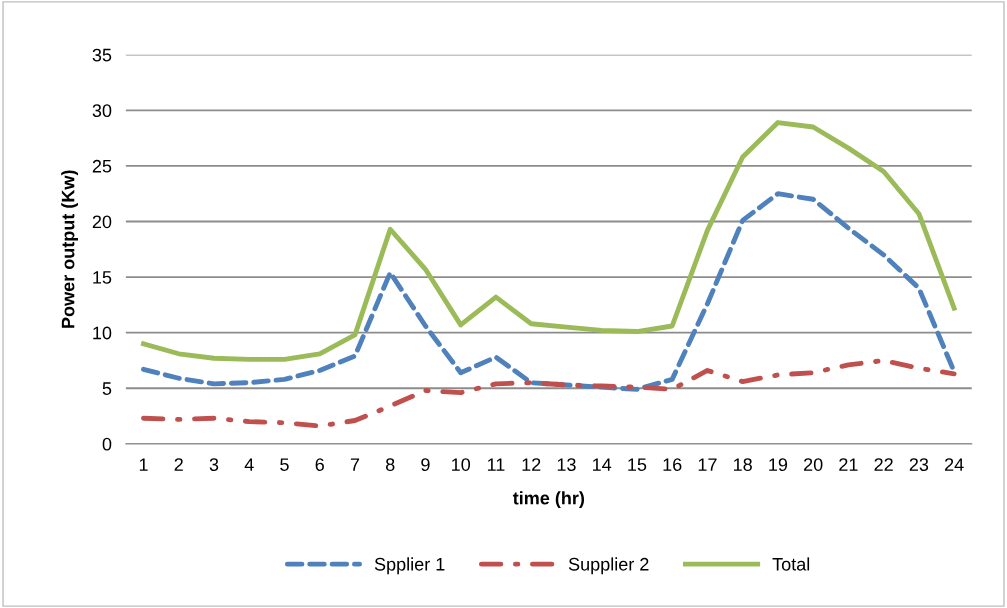 Image resolution: width=1007 pixels, height=608 pixels. What do you see at coordinates (107, 388) in the screenshot?
I see `y-tick-label: 5` at bounding box center [107, 388].